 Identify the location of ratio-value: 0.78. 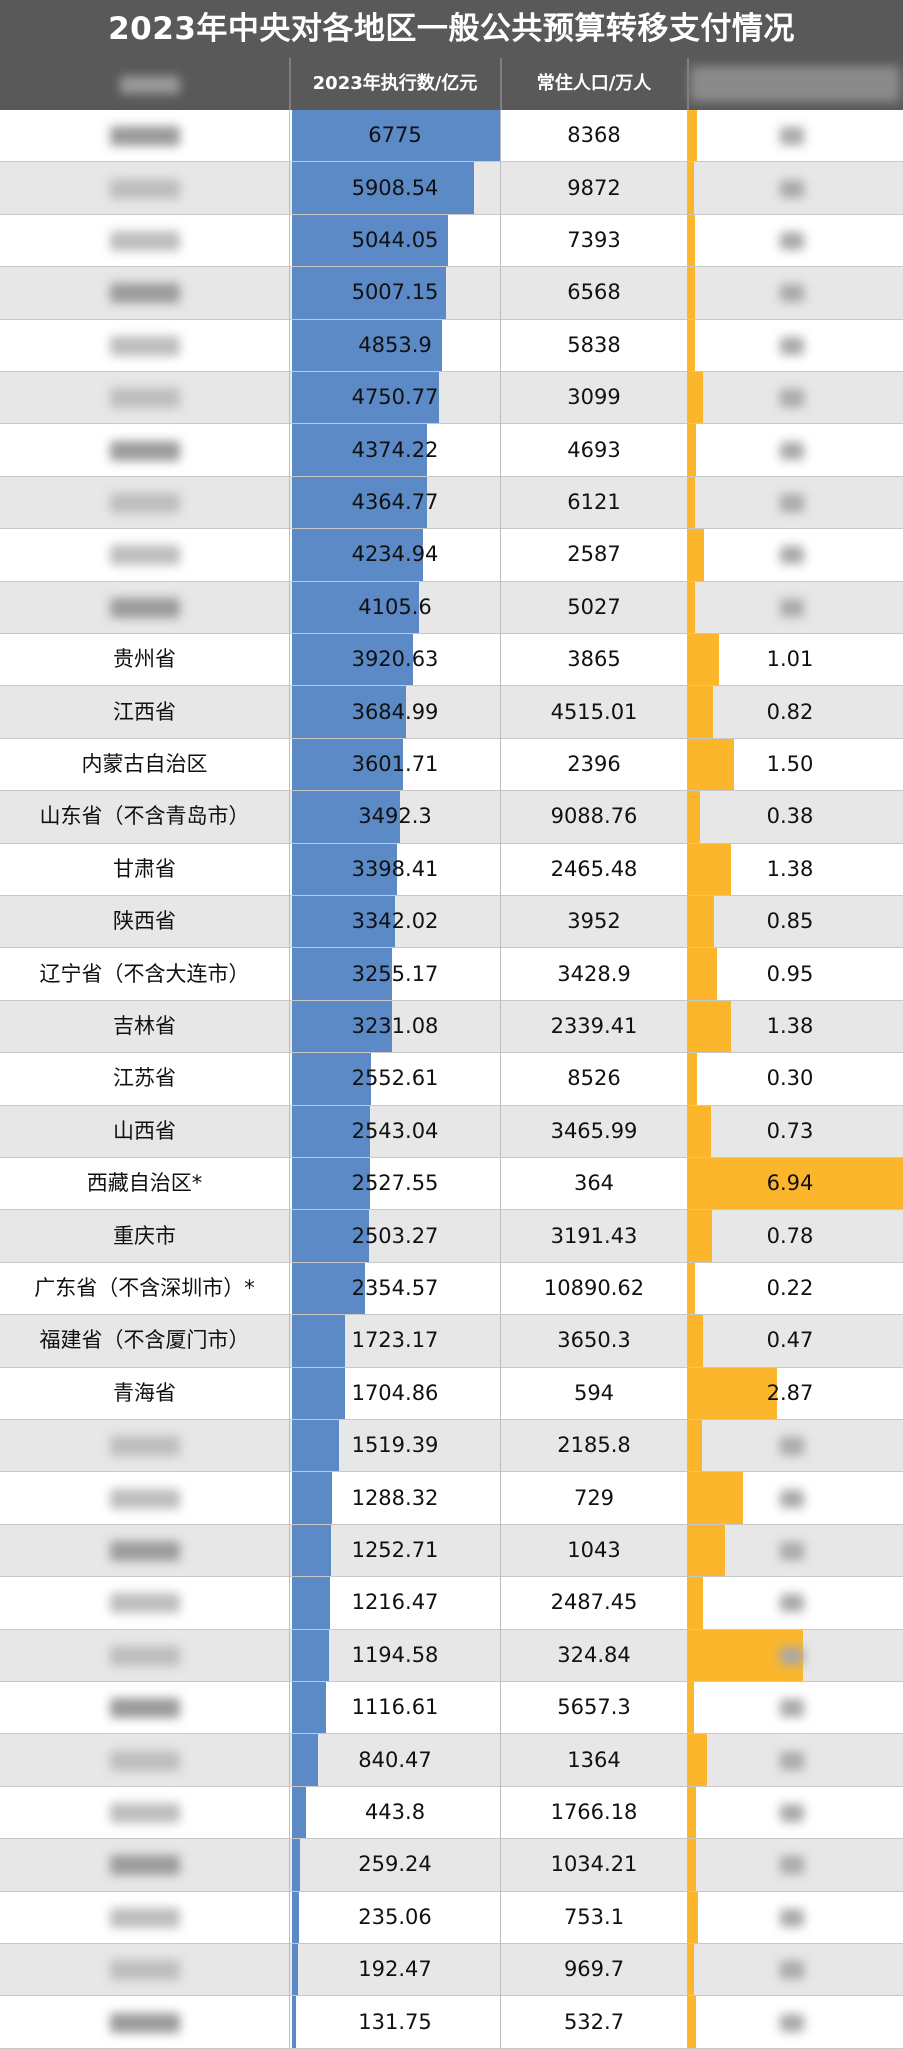
(790, 1235).